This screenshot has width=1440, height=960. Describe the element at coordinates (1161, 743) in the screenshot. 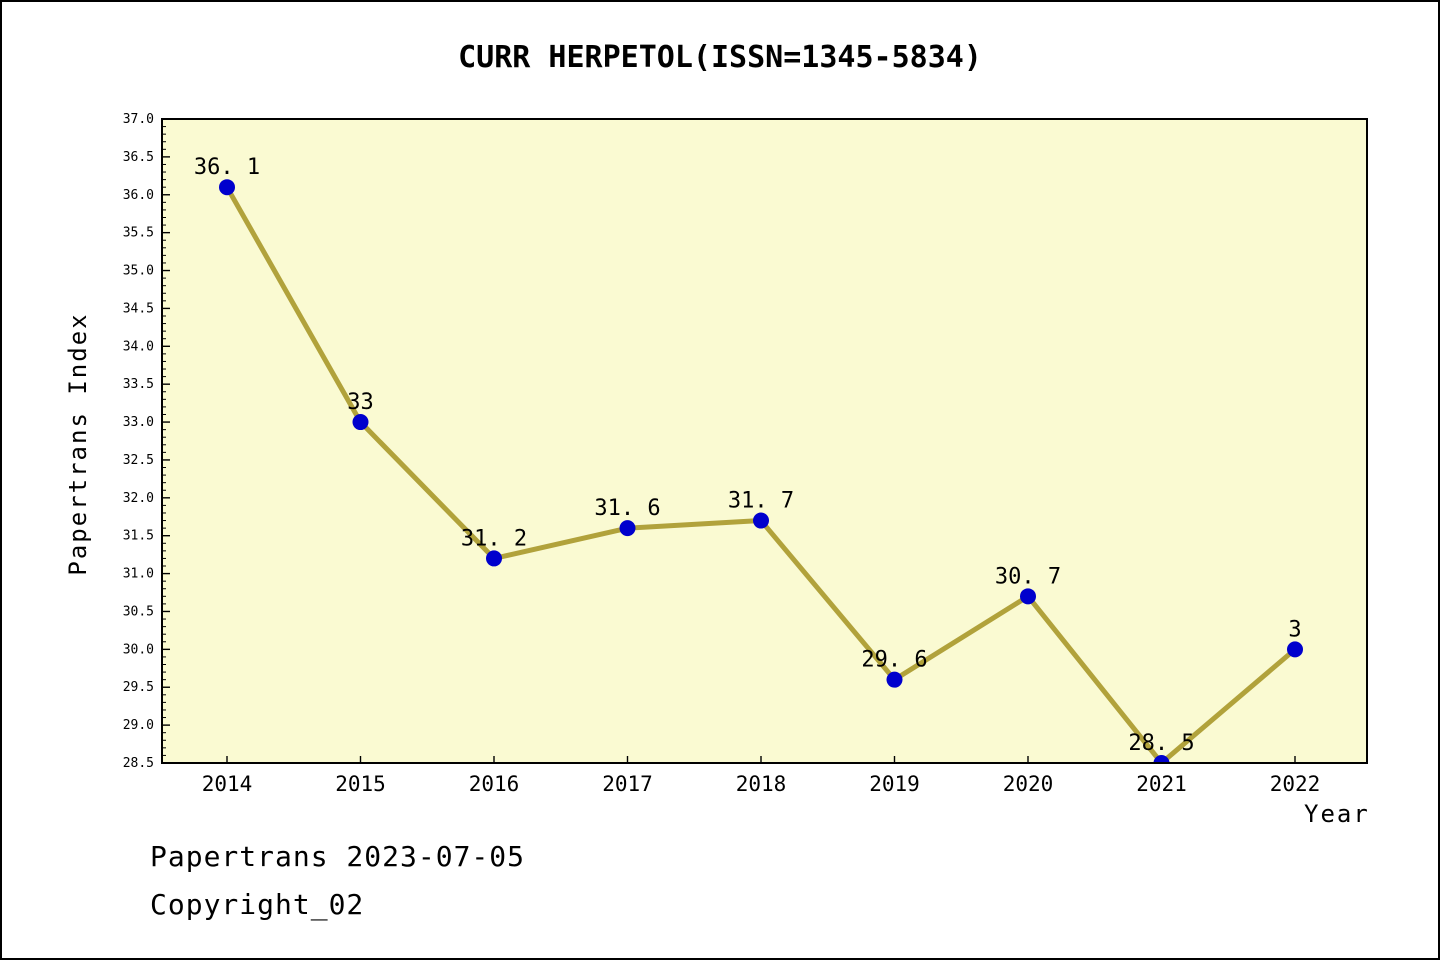

I see `svg-text: 28. 5` at that location.